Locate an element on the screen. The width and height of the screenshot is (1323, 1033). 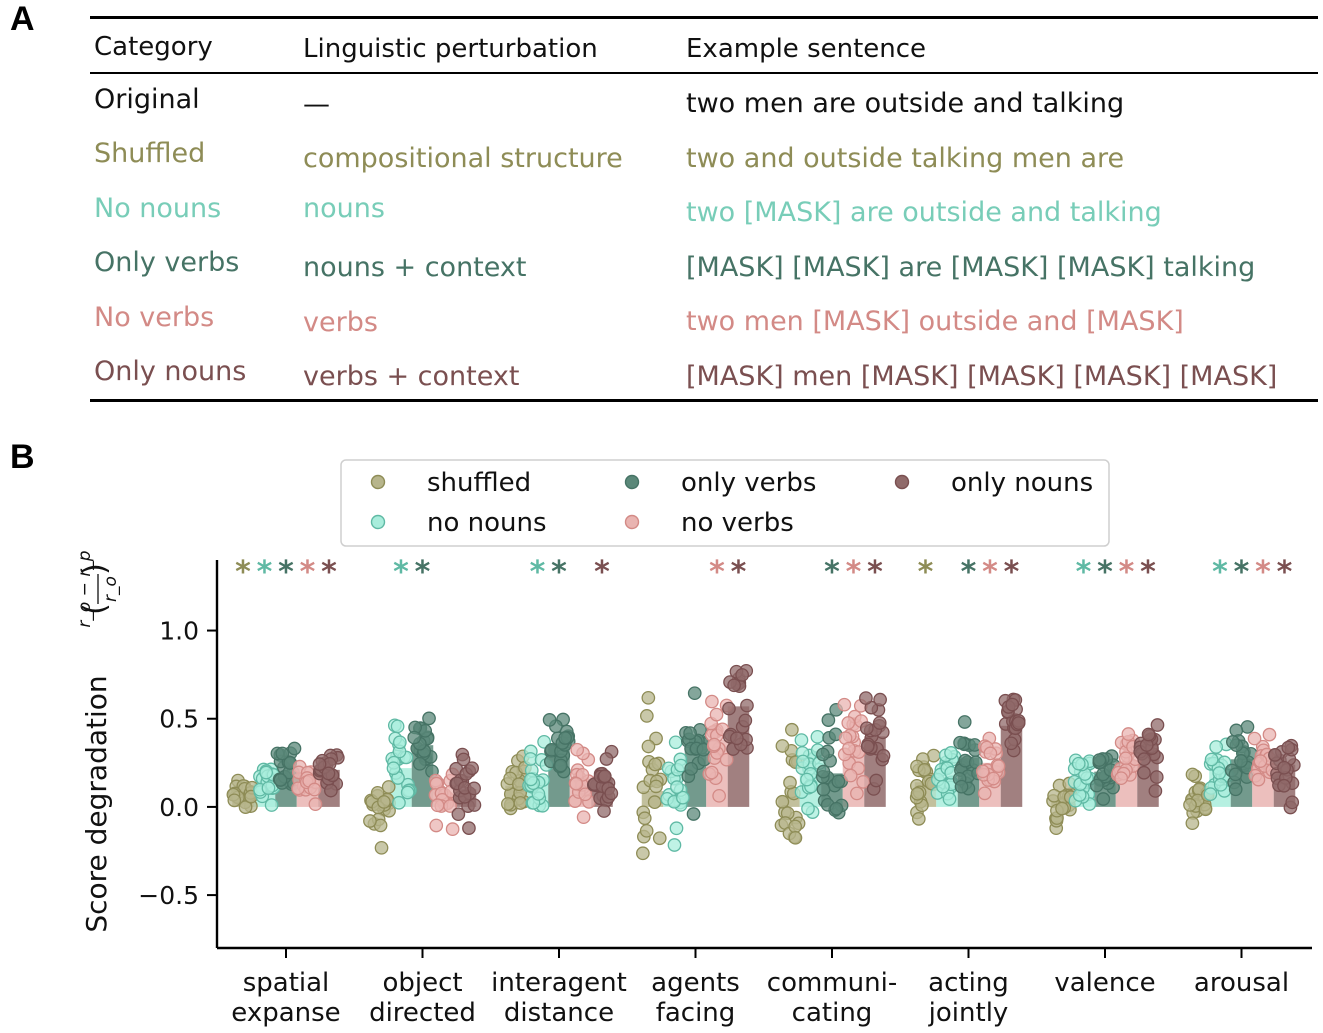
row-category: No verbs is located at coordinates (154, 317).